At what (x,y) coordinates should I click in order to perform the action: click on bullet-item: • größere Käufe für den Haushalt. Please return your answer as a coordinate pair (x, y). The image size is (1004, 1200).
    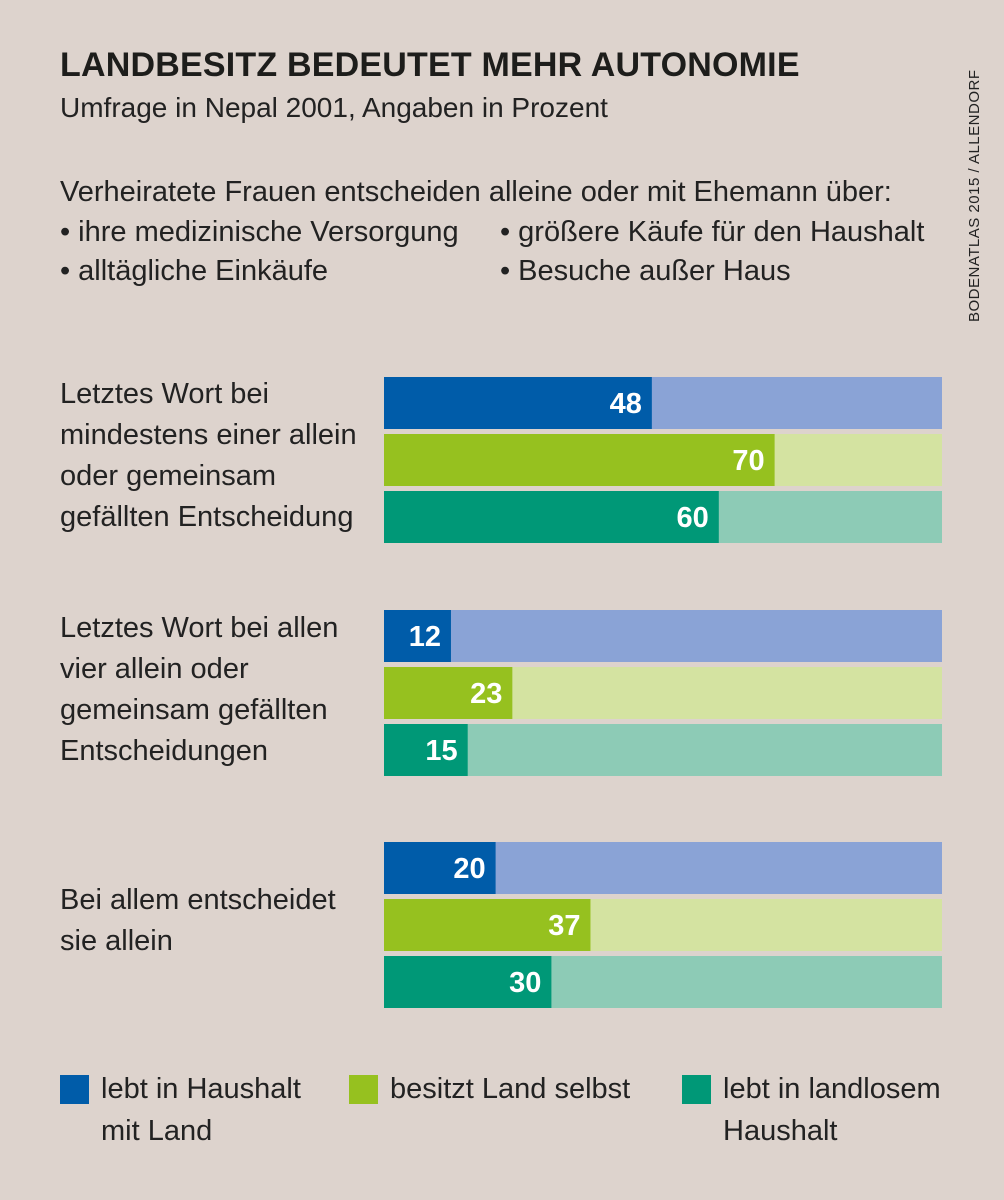
    Looking at the image, I should click on (712, 232).